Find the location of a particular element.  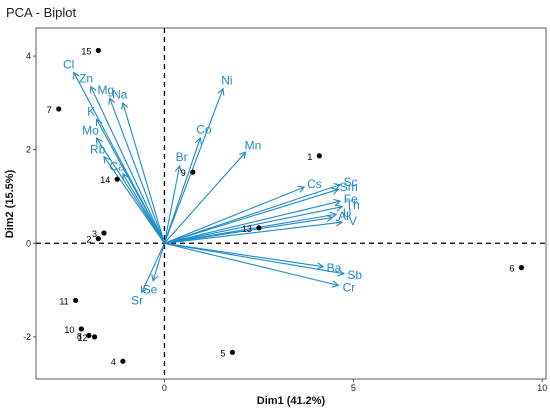

arrowhead-Ni is located at coordinates (221, 91).